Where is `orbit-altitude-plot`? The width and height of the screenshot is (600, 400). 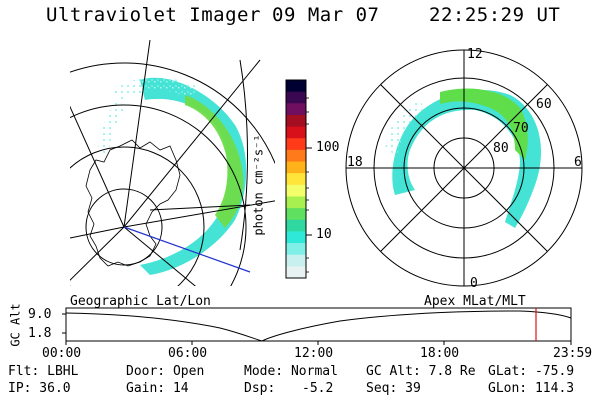 orbit-altitude-plot is located at coordinates (317, 326).